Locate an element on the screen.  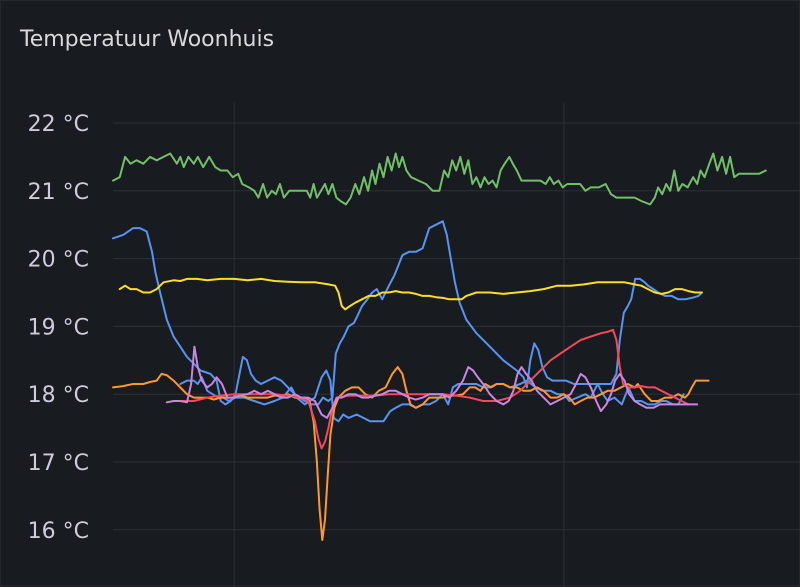
y-tick-label: 19 °C is located at coordinates (58, 327).